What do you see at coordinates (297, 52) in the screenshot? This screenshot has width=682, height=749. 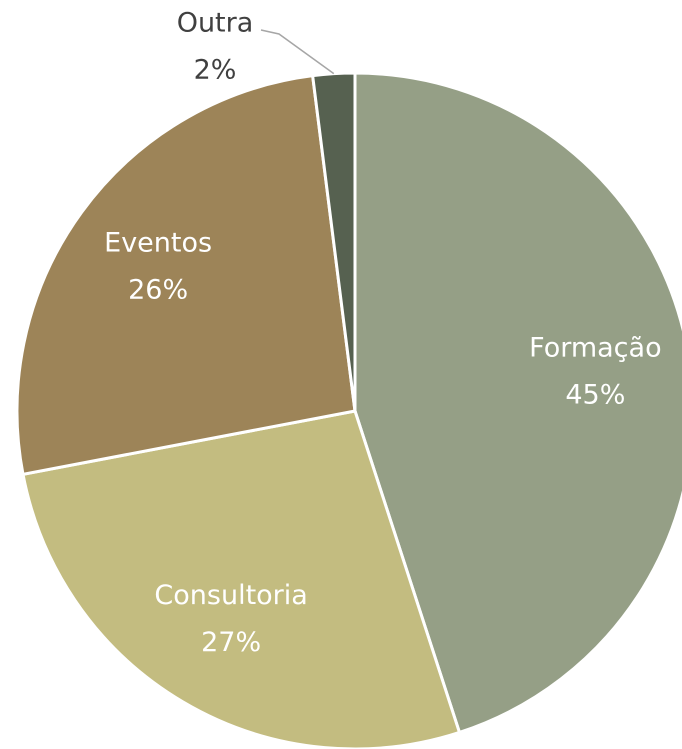 I see `leader-line` at bounding box center [297, 52].